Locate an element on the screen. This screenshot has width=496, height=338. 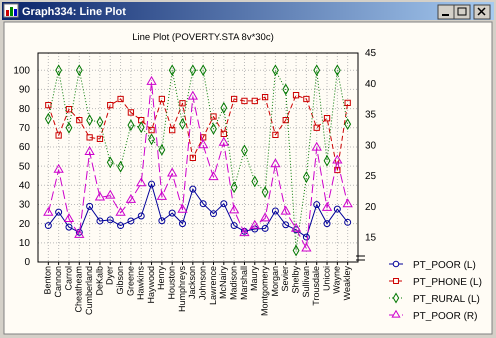
legend-label: PT_POOR (R) is located at coordinates (445, 316).